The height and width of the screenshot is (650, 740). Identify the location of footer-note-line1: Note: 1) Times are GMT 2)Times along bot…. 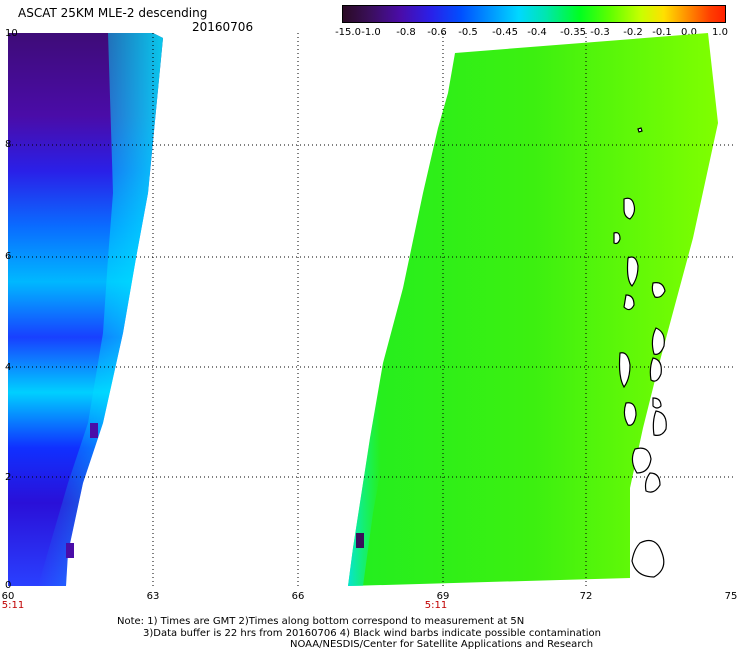
(321, 621).